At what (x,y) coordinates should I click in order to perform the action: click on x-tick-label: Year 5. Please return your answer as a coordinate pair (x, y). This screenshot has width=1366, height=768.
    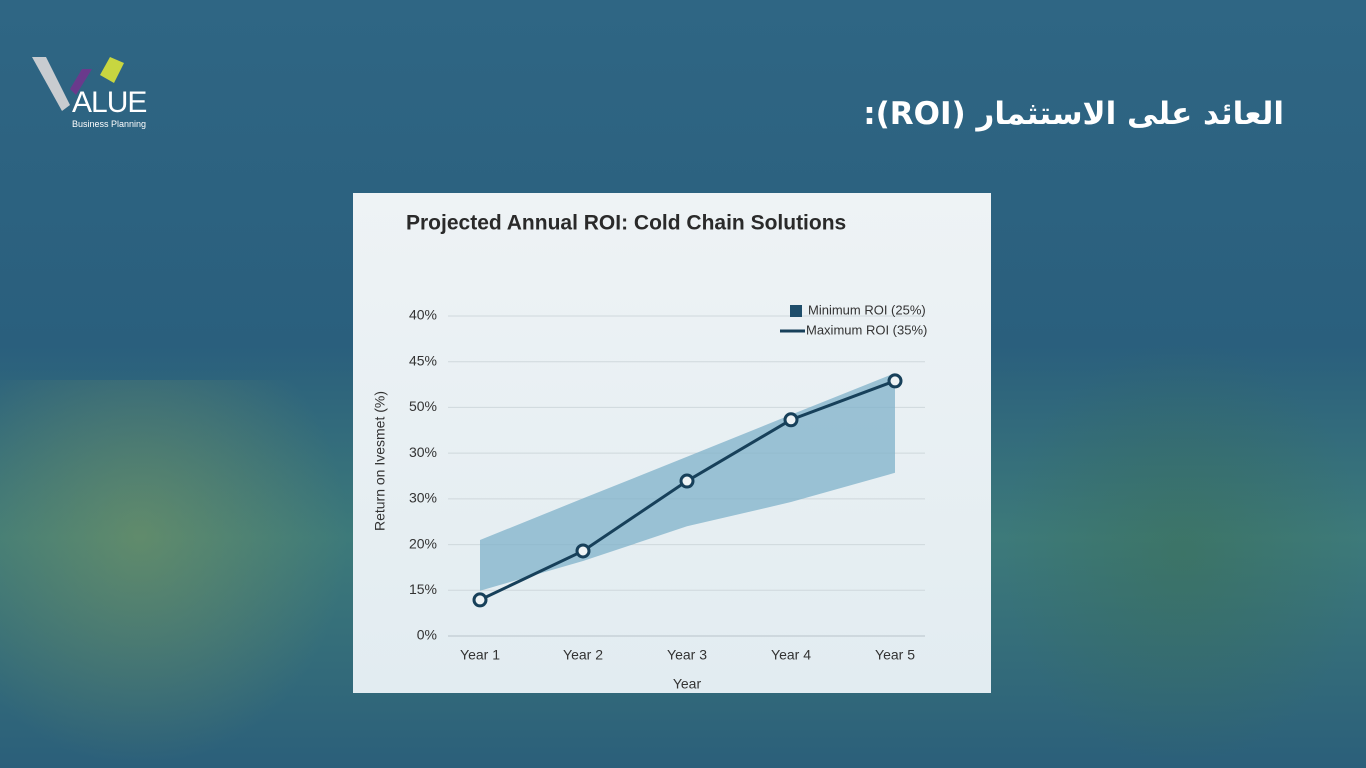
    Looking at the image, I should click on (895, 655).